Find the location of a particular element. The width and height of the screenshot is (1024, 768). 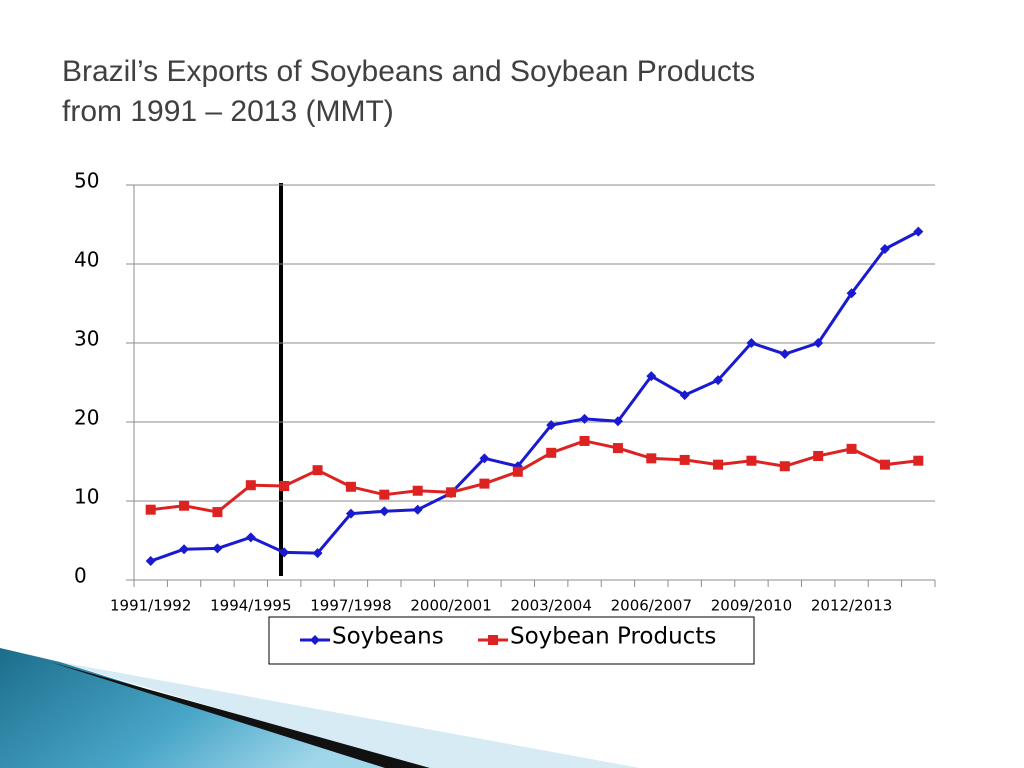

y-tick-label: 20 is located at coordinates (86, 418).